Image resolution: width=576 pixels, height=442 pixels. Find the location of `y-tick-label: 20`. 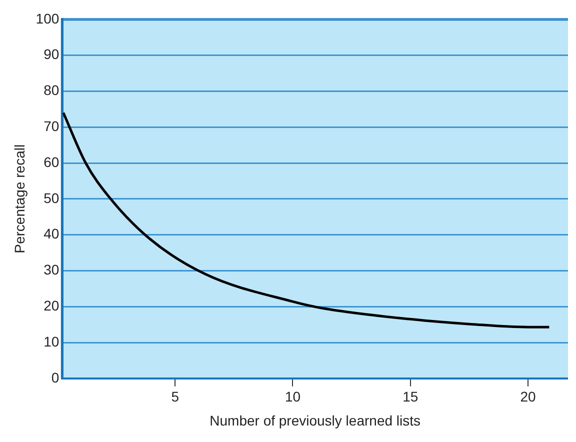

y-tick-label: 20 is located at coordinates (52, 305).